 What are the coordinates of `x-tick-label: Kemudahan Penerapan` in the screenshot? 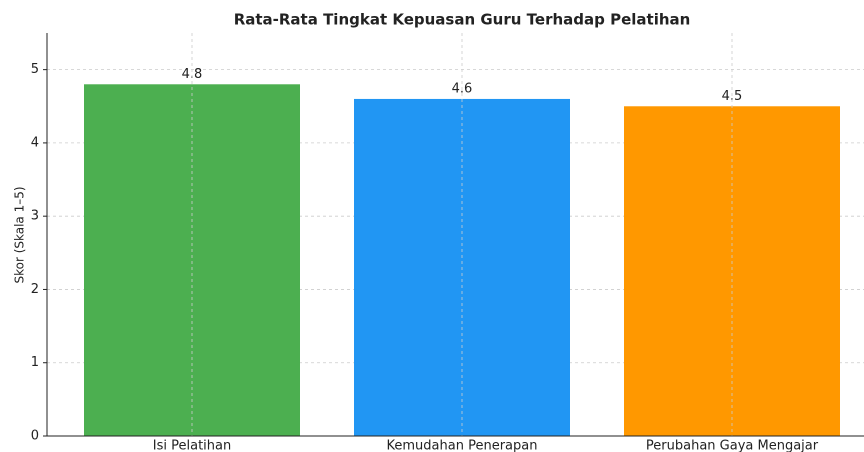 It's located at (462, 445).